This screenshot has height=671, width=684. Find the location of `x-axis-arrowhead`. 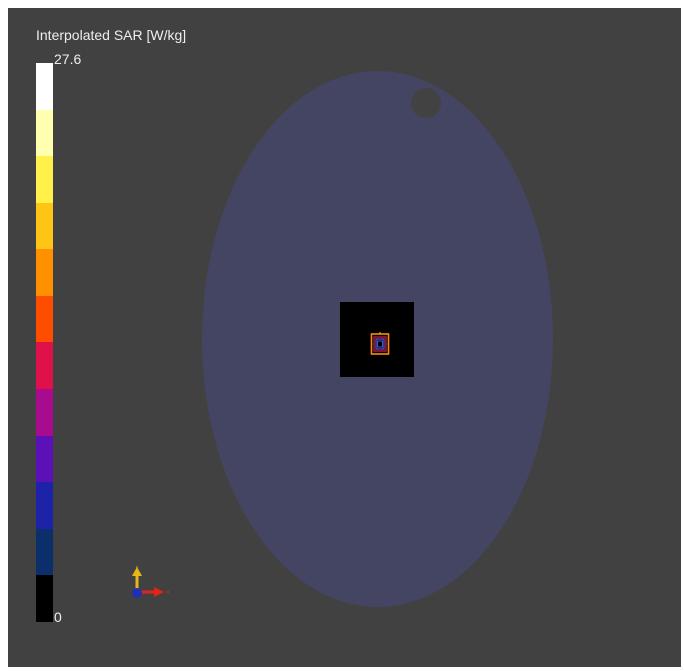

x-axis-arrowhead is located at coordinates (159, 592).